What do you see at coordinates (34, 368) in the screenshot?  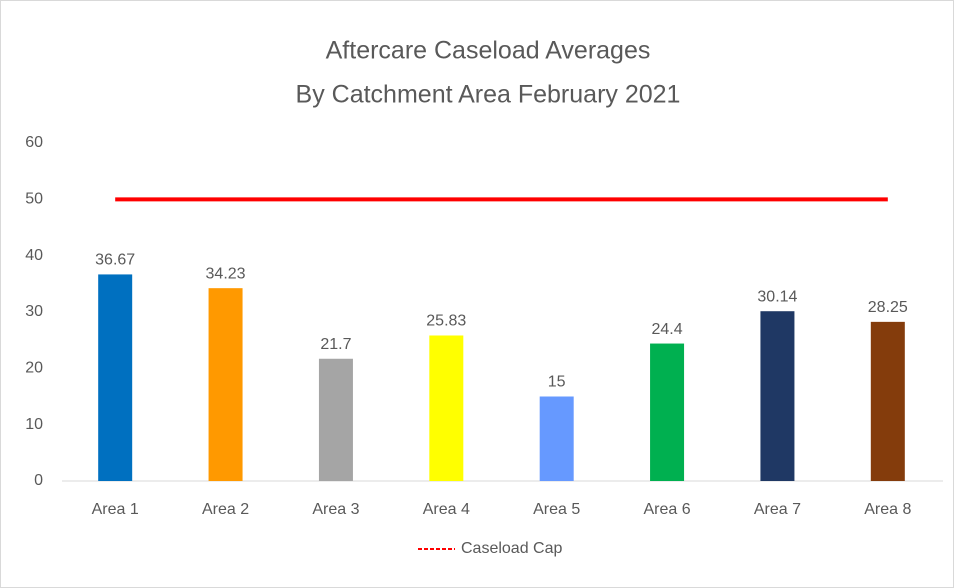 I see `y-tick-label: 20` at bounding box center [34, 368].